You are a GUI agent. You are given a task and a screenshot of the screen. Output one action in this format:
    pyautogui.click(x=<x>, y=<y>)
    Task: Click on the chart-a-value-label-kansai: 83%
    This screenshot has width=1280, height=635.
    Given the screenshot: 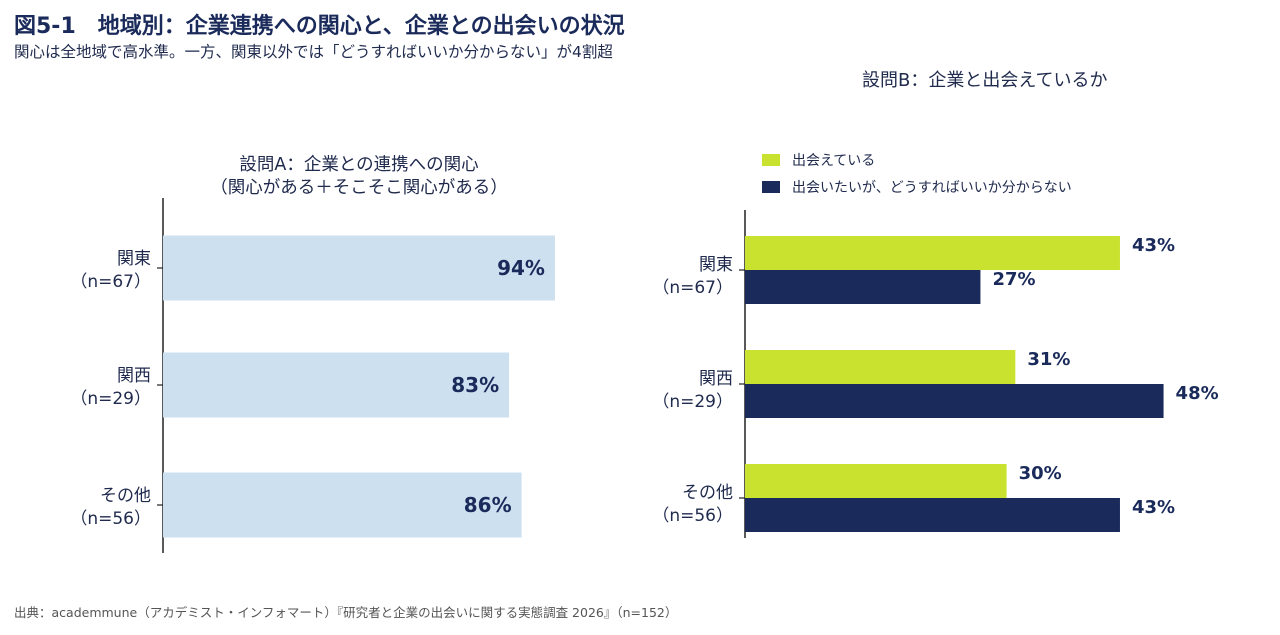 What is the action you would take?
    pyautogui.click(x=475, y=385)
    